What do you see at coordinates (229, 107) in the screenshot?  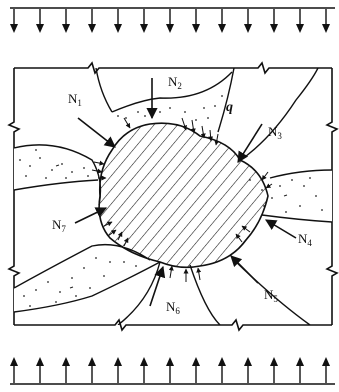 I see `label-q: q` at bounding box center [229, 107].